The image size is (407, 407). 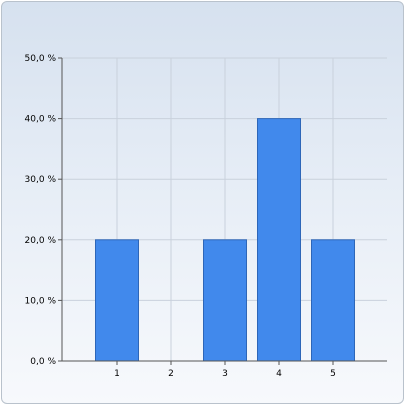 What do you see at coordinates (333, 374) in the screenshot?
I see `x-tick-label: 5` at bounding box center [333, 374].